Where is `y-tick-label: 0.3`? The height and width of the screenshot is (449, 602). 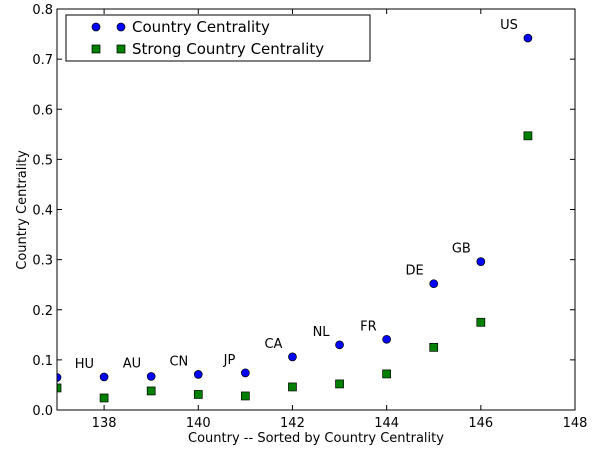
y-tick-label: 0.3 is located at coordinates (42, 261).